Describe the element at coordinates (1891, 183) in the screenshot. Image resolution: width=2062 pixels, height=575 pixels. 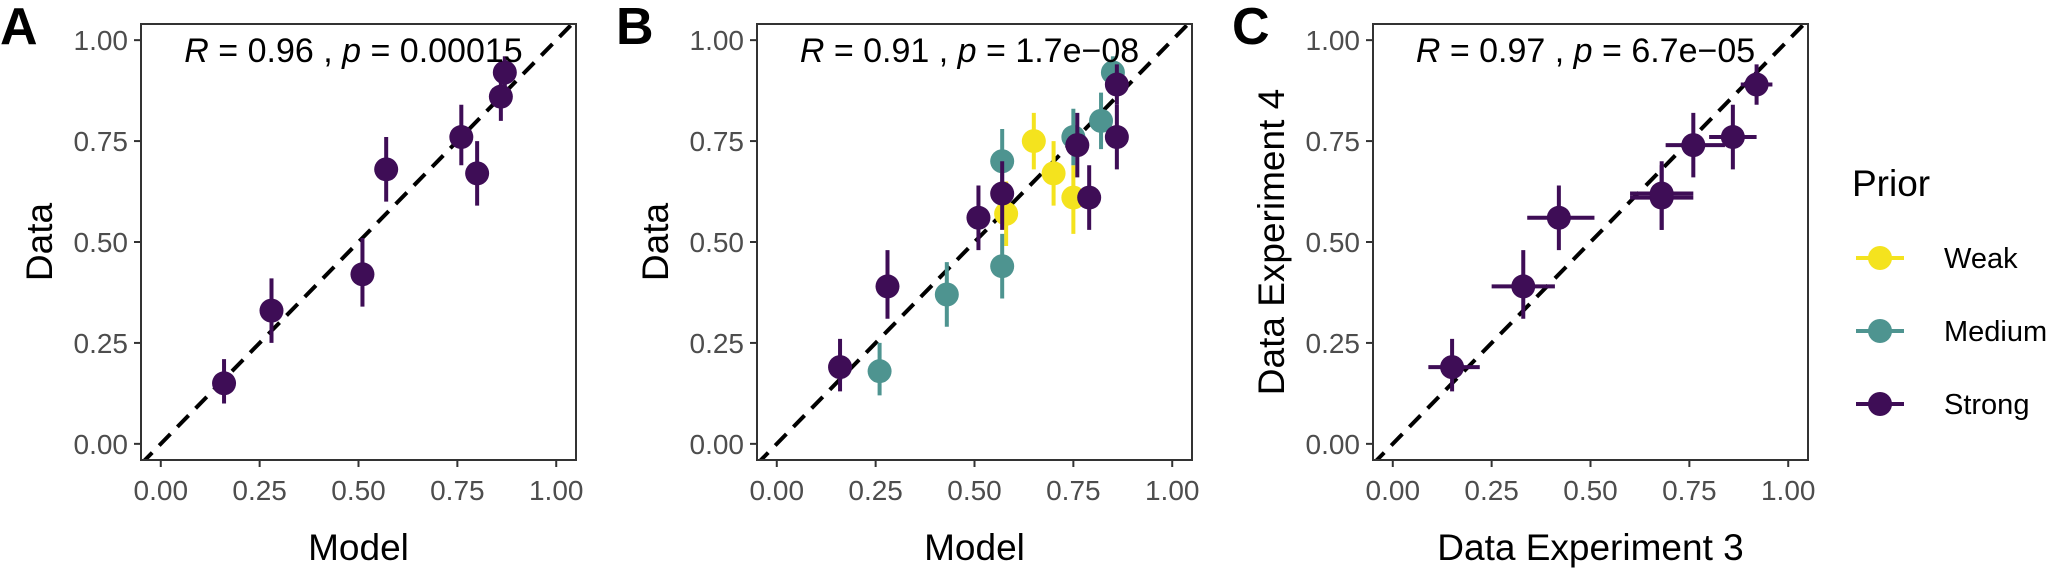
I see `legend-title: Prior` at that location.